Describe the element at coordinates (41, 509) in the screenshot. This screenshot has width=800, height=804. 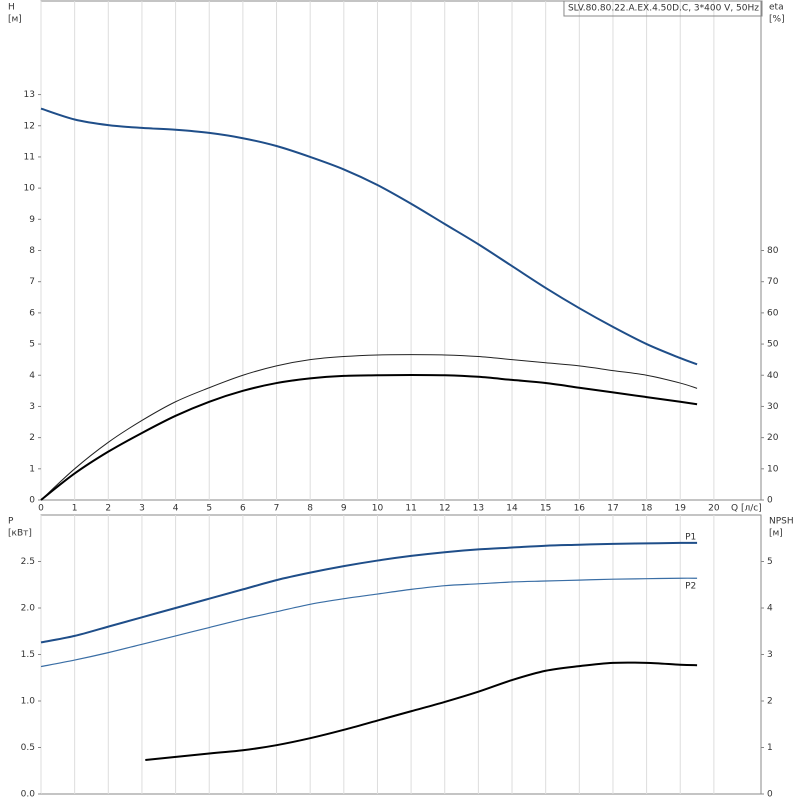
I see `x-tick-label: 0` at that location.